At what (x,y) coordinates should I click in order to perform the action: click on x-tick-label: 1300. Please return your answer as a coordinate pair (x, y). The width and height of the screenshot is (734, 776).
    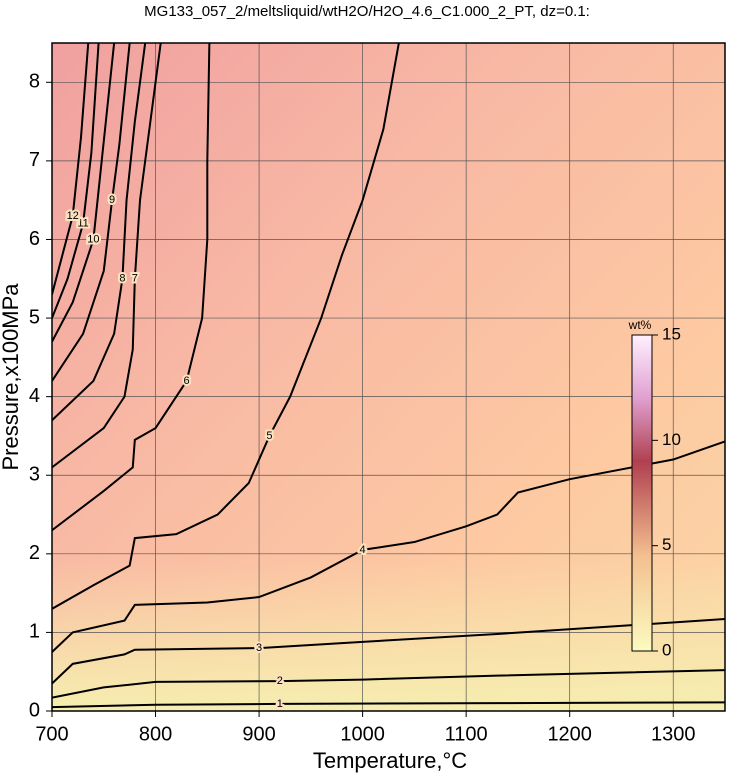
    Looking at the image, I should click on (673, 734).